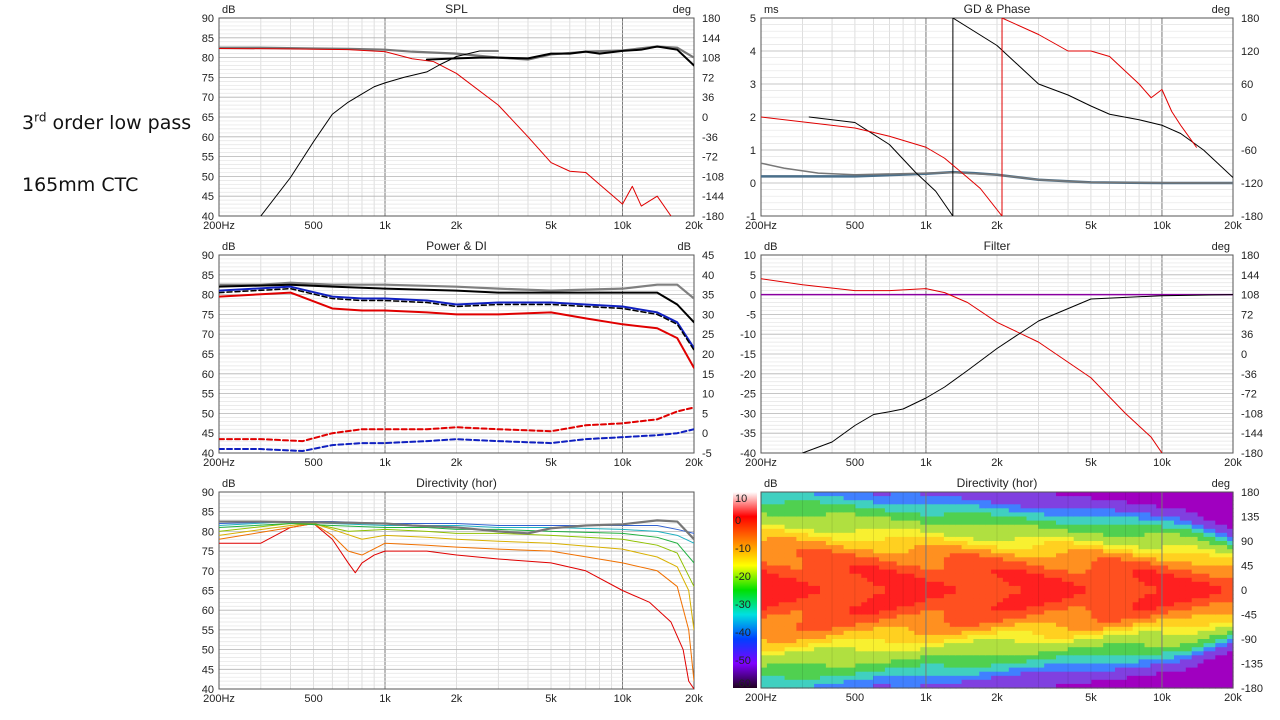 The image size is (1280, 720). I want to click on y2-tick-label: 30, so click(708, 315).